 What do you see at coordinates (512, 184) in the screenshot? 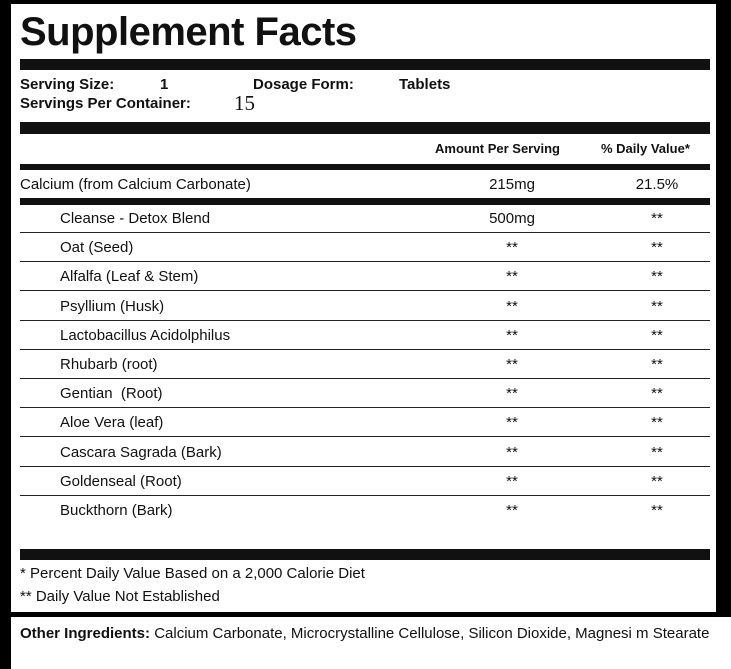
I see `amount: 215mg` at bounding box center [512, 184].